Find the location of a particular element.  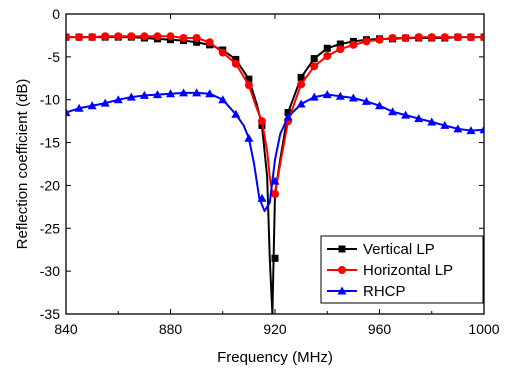

legend-marker-rhcp is located at coordinates (342, 290).